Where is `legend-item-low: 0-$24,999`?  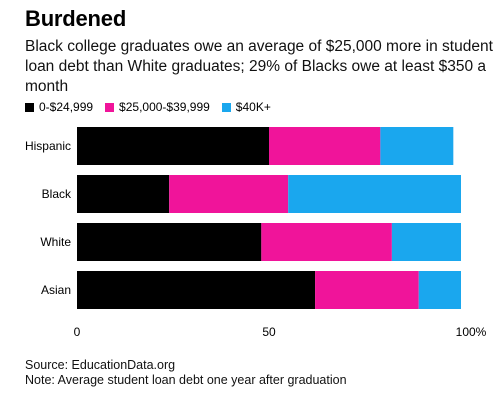 legend-item-low: 0-$24,999 is located at coordinates (59, 107).